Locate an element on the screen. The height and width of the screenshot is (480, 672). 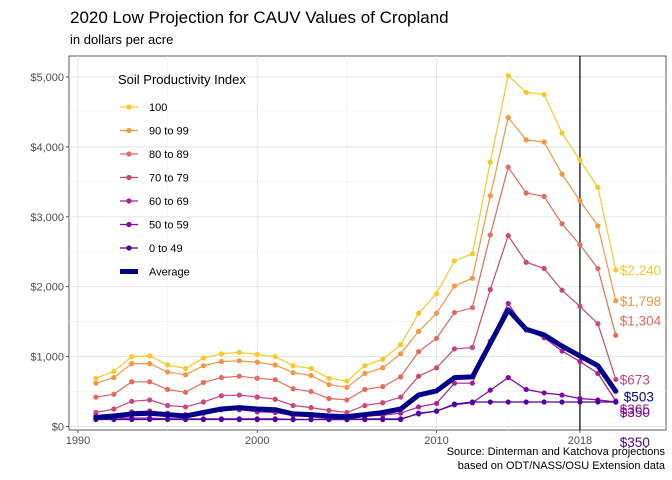
legend-label: 60 to 69 is located at coordinates (169, 202).